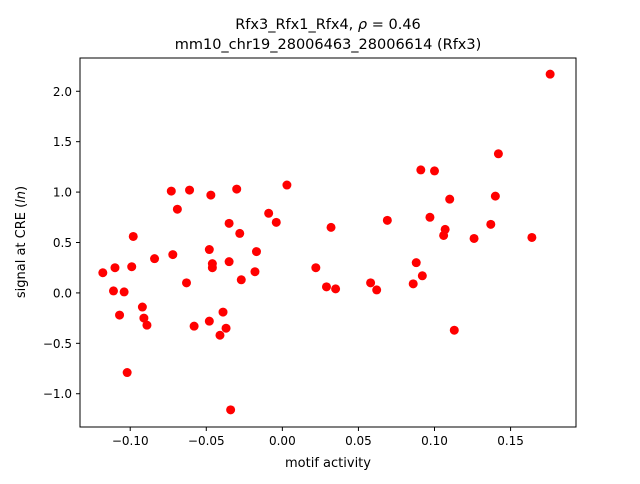 This screenshot has height=484, width=640. What do you see at coordinates (62, 193) in the screenshot?
I see `y-tick-label: 1.0` at bounding box center [62, 193].